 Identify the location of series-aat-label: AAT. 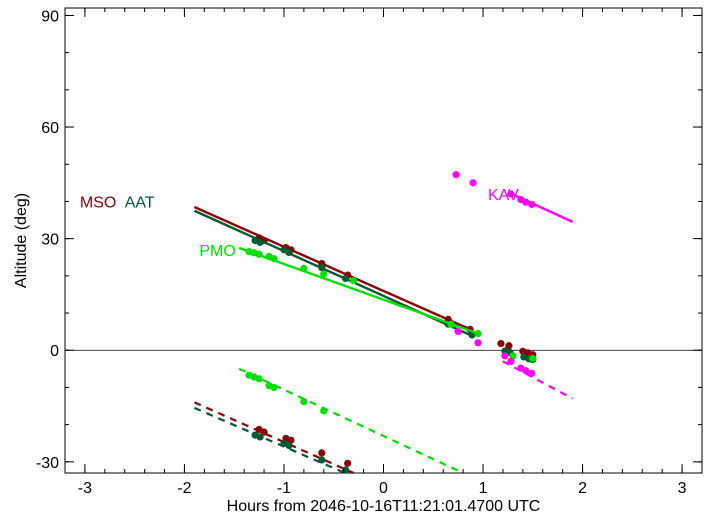
(140, 202).